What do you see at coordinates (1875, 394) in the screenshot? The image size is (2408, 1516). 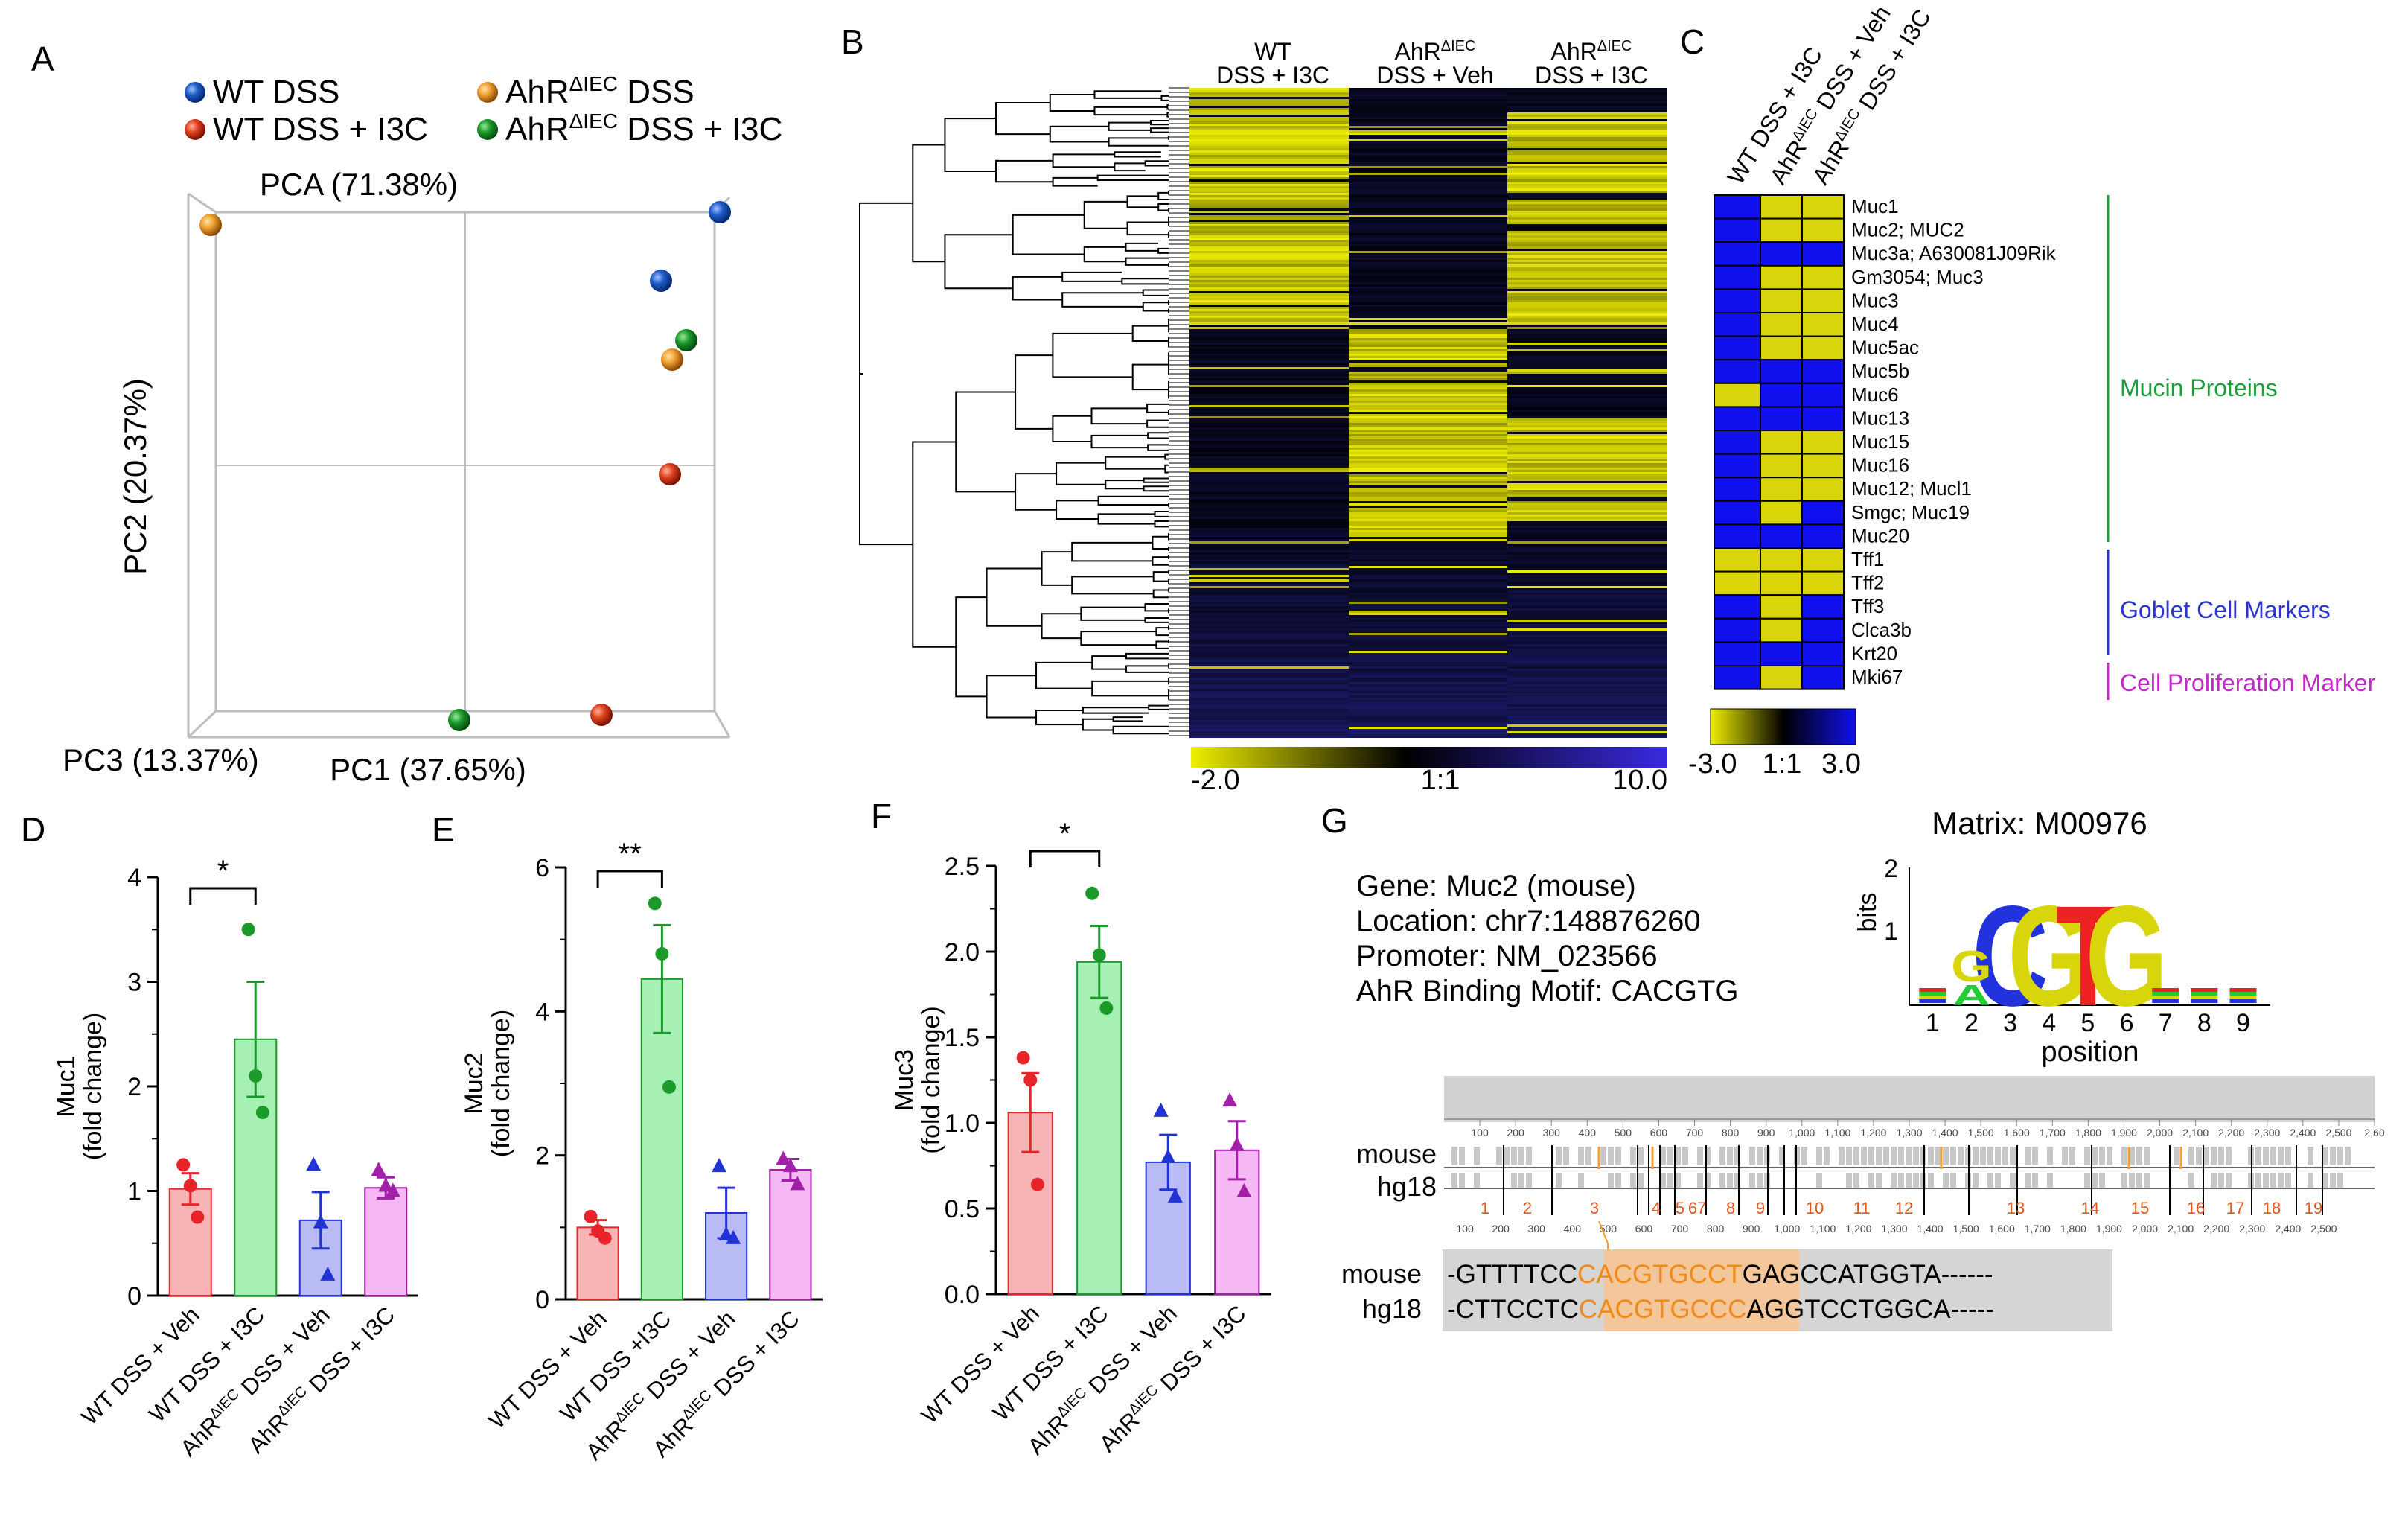 I see `gene-label: Muc6` at bounding box center [1875, 394].